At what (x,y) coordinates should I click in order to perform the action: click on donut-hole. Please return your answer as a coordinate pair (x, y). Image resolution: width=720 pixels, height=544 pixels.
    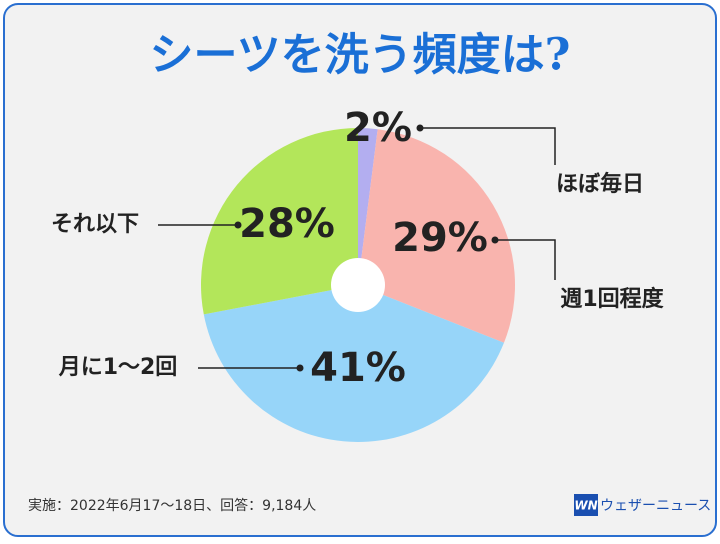
    Looking at the image, I should click on (358, 285).